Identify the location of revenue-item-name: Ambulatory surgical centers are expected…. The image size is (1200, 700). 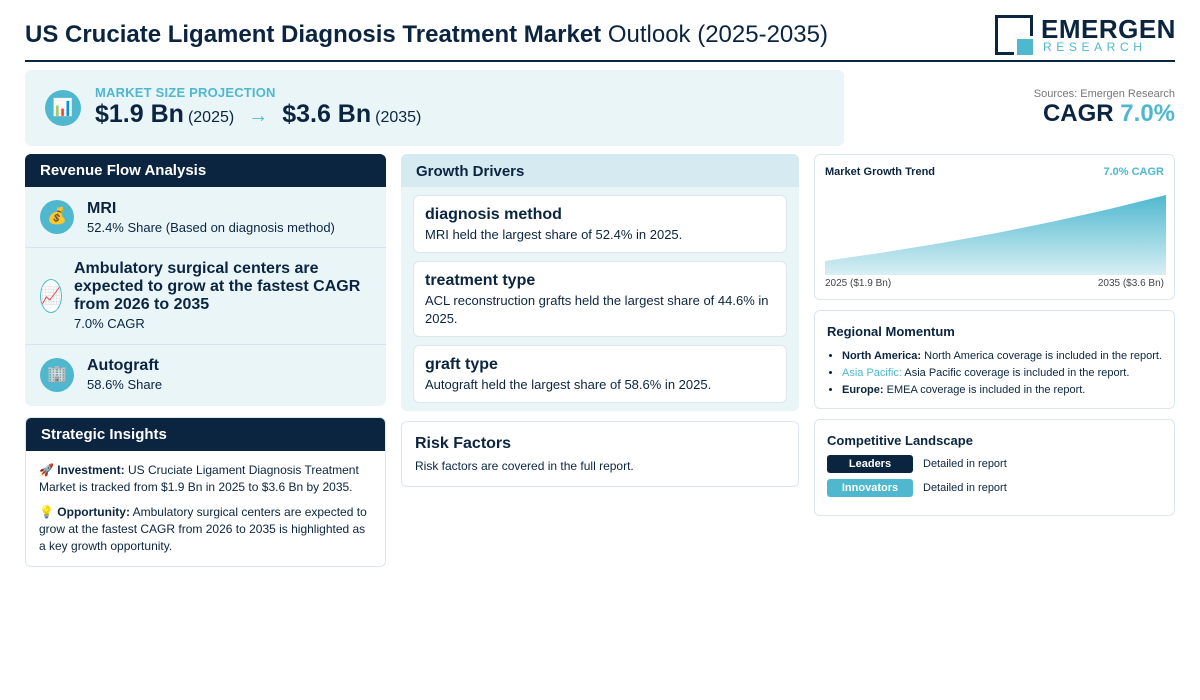
(217, 286).